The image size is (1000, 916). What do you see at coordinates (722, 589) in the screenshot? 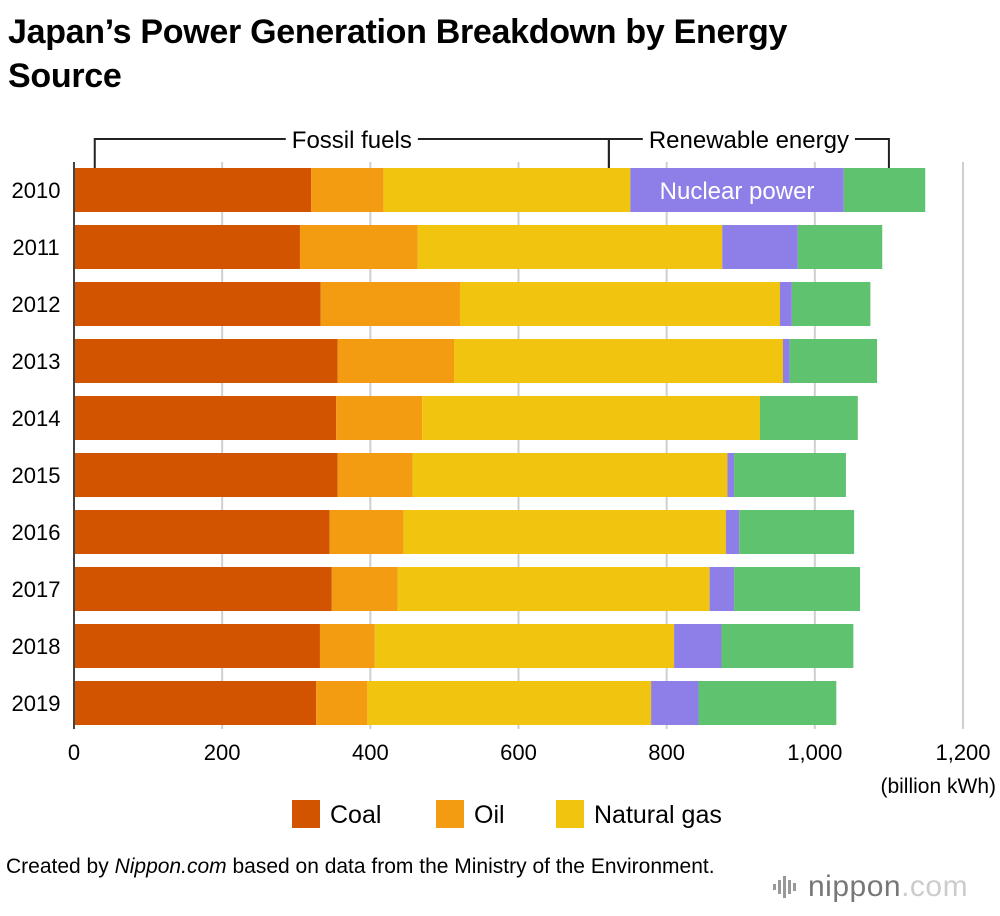
I see `bar-nuclear-power-2017` at bounding box center [722, 589].